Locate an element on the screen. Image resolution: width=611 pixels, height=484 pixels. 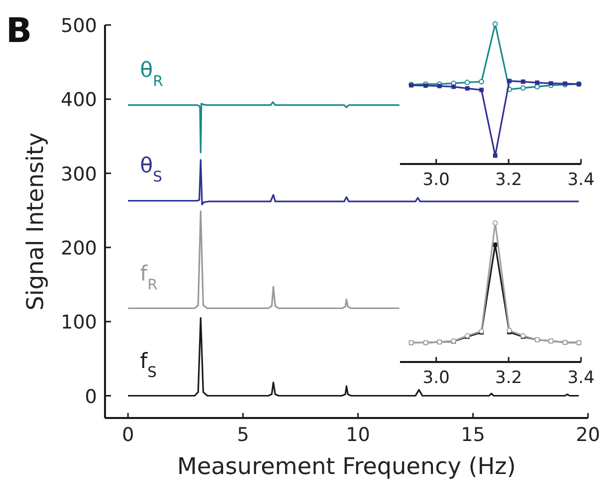
series-label: f$_{R}$ is located at coordinates (149, 277).